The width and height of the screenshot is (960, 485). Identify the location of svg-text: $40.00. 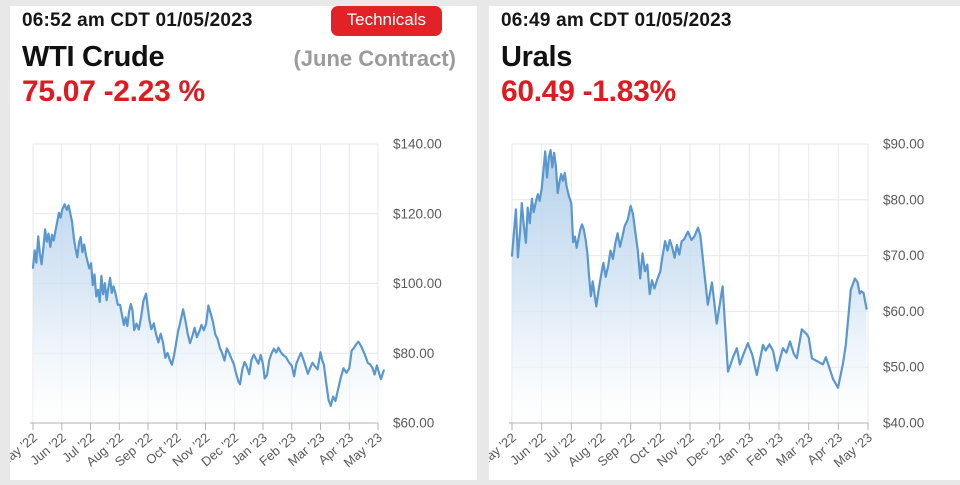
(903, 423).